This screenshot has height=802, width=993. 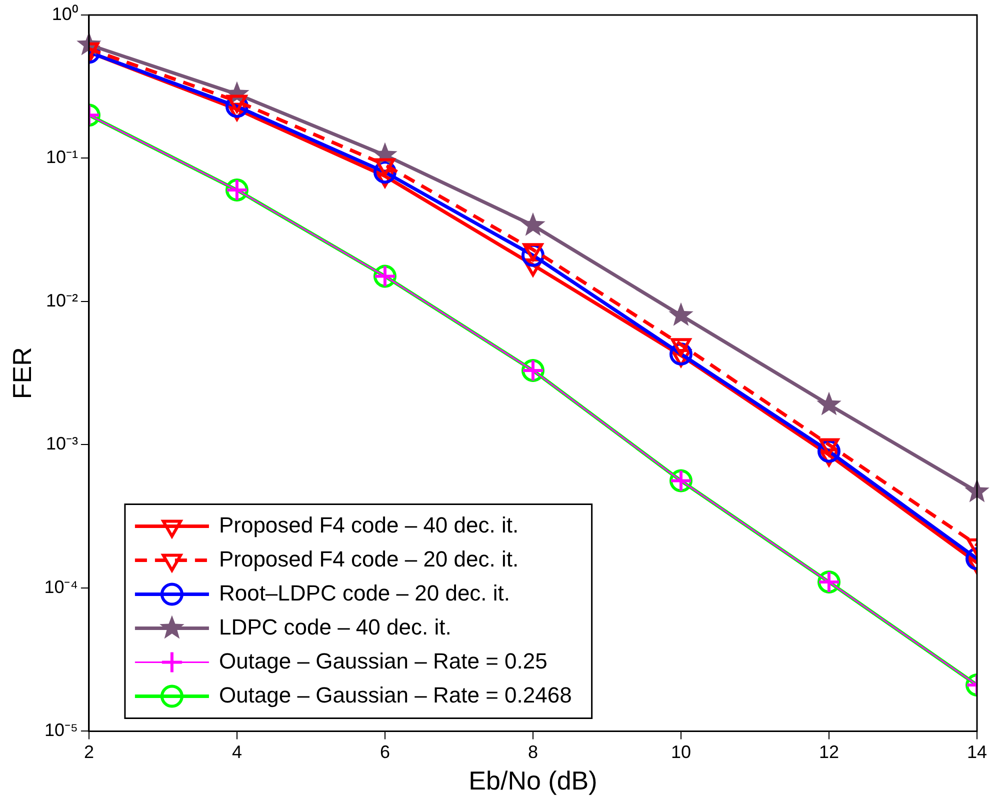 I want to click on x-tick-label: 6, so click(x=385, y=752).